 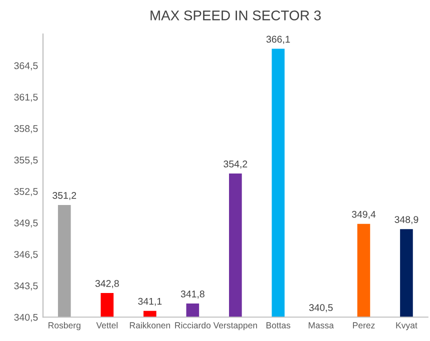 I want to click on x-tick-label: Perez, so click(x=364, y=325).